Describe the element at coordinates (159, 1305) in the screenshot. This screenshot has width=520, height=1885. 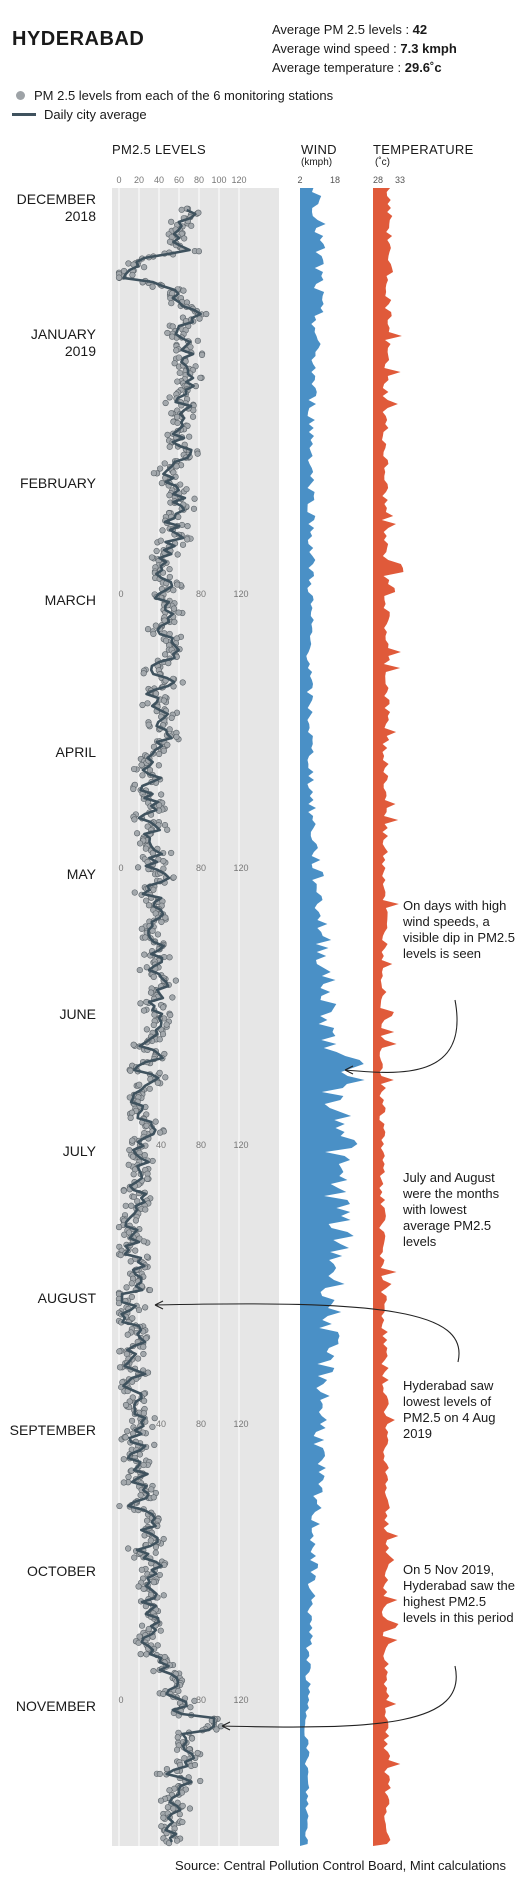
I see `lowest-note-arrowhead` at that location.